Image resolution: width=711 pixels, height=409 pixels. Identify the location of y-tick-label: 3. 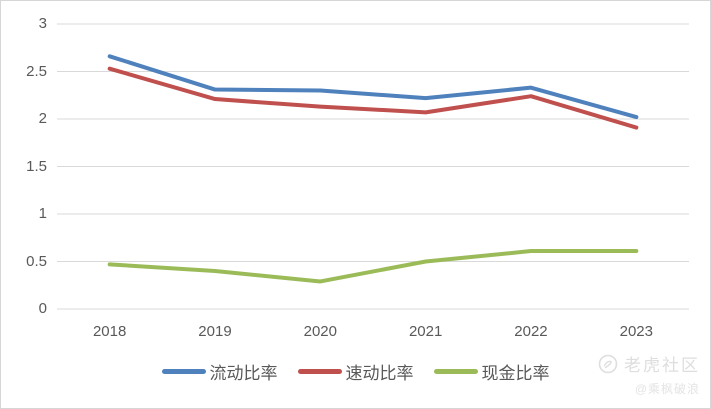
(42, 23).